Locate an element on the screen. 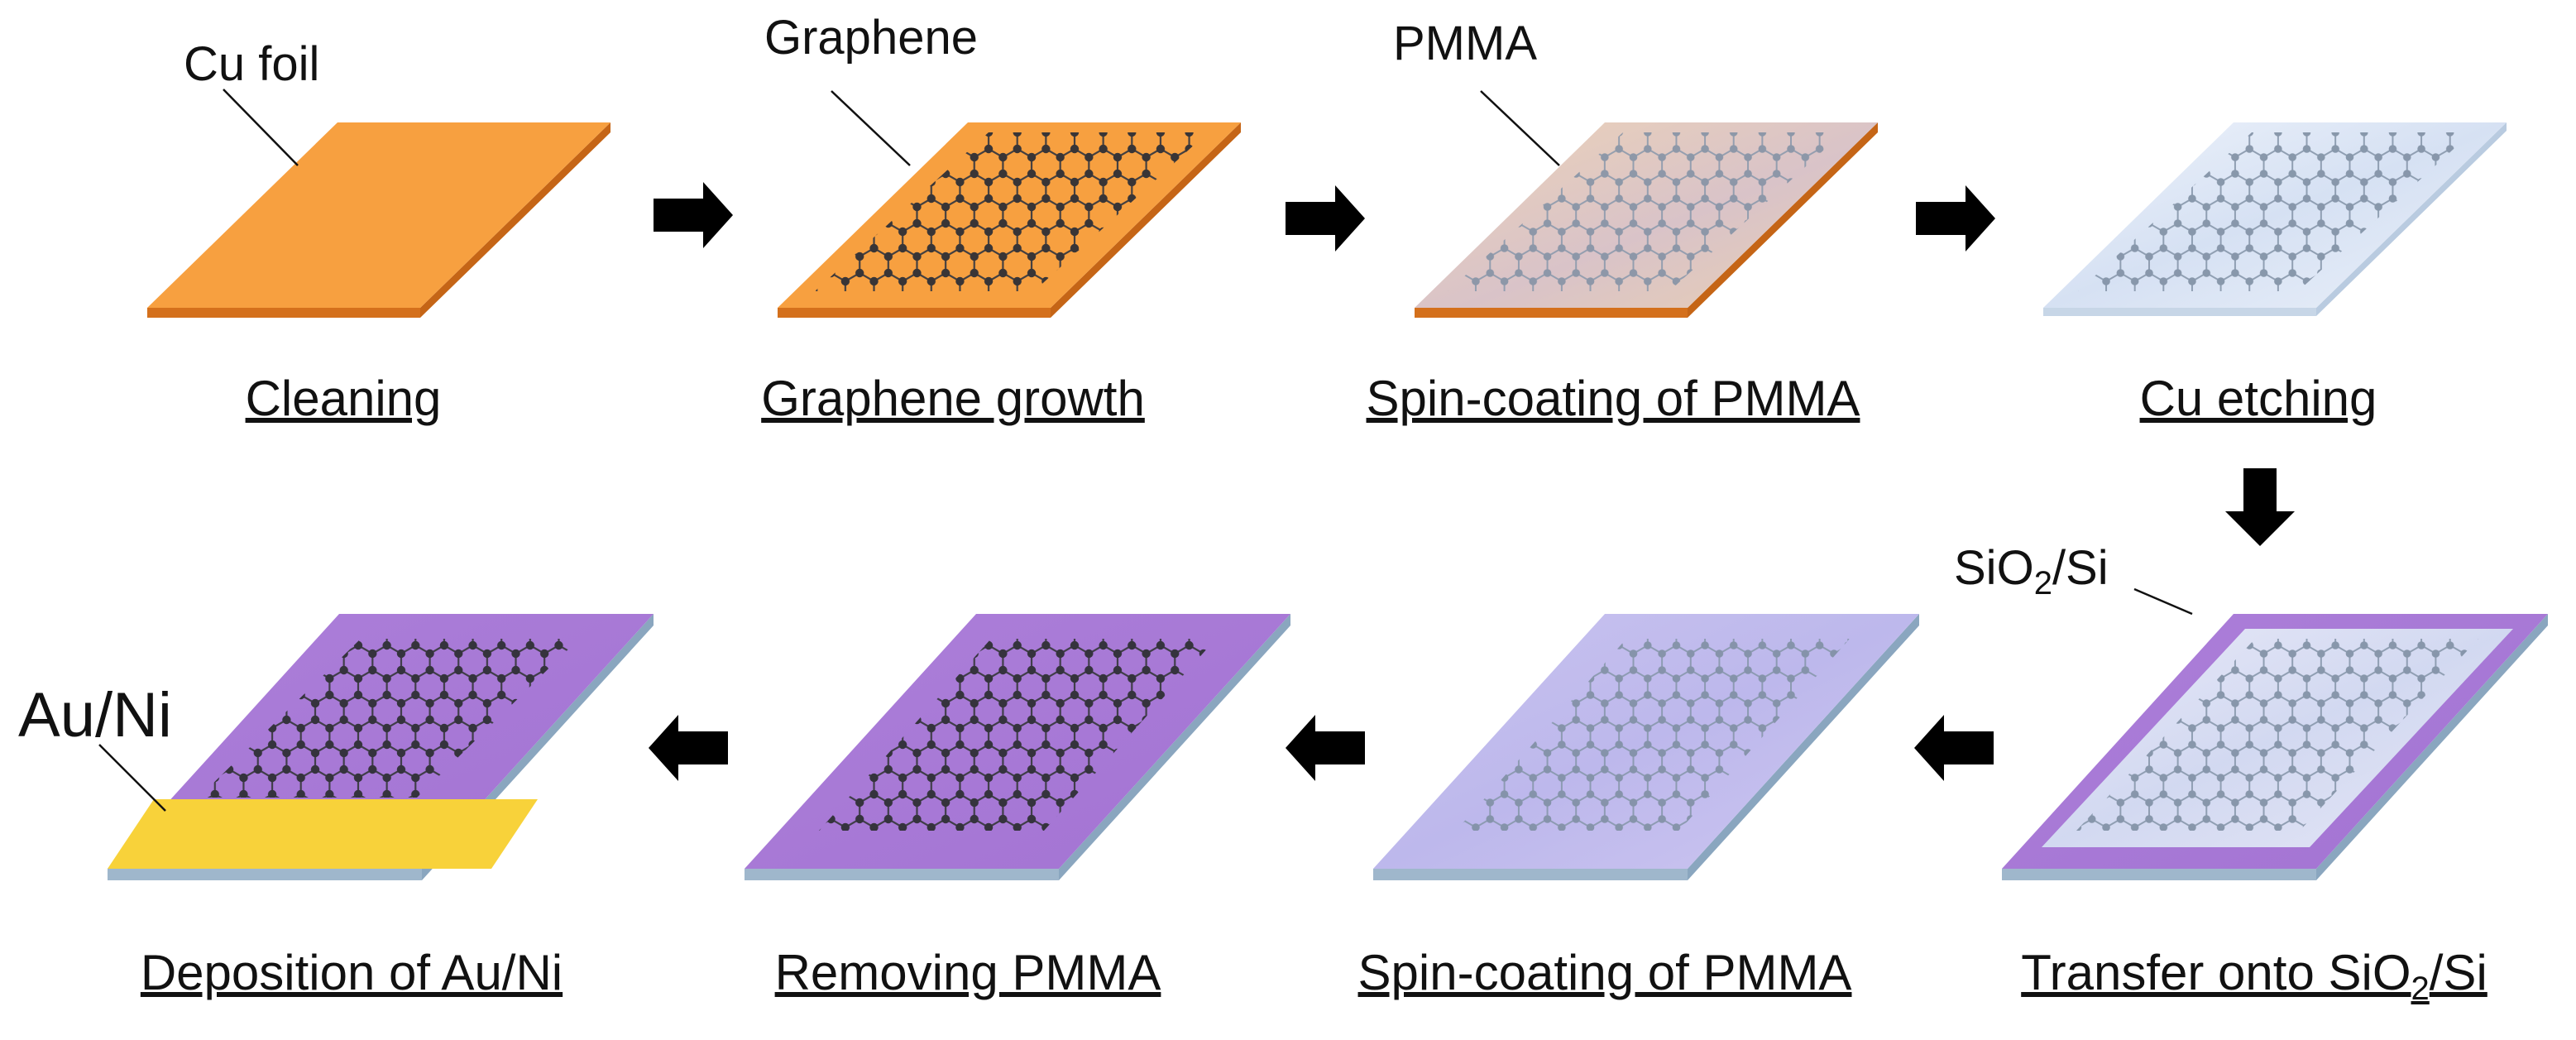 The image size is (2576, 1040). svg-text: Graphene is located at coordinates (871, 38).